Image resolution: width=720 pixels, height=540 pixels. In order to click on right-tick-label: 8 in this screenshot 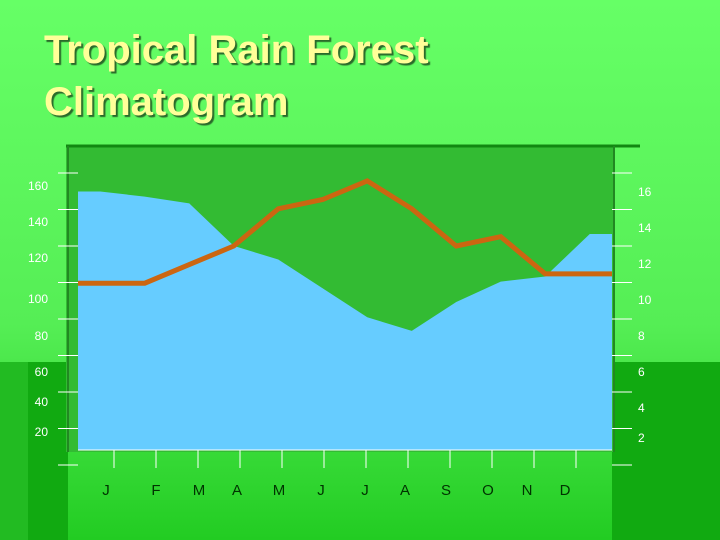, I will do `click(641, 336)`.